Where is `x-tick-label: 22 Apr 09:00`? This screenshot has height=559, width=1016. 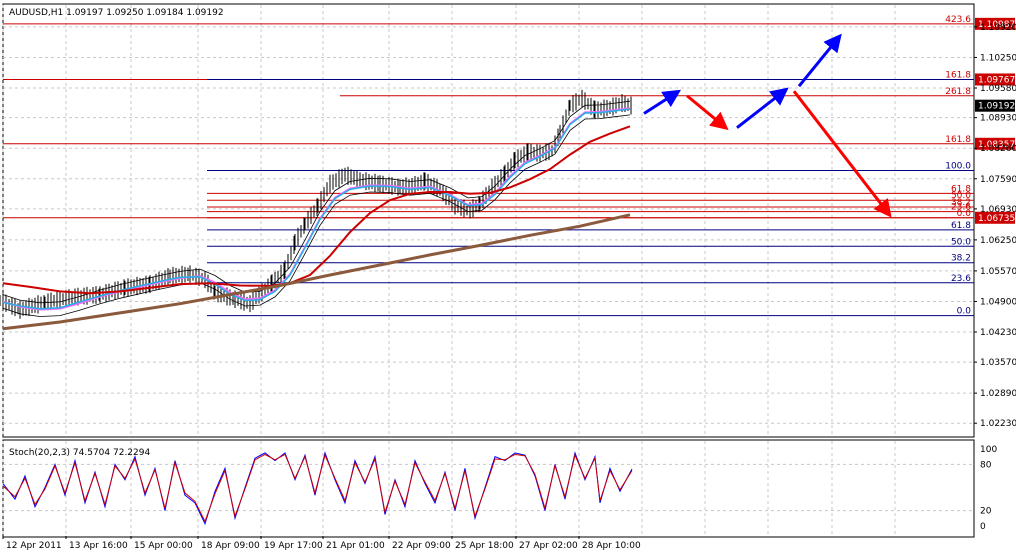
x-tick-label: 22 Apr 09:00 is located at coordinates (421, 546).